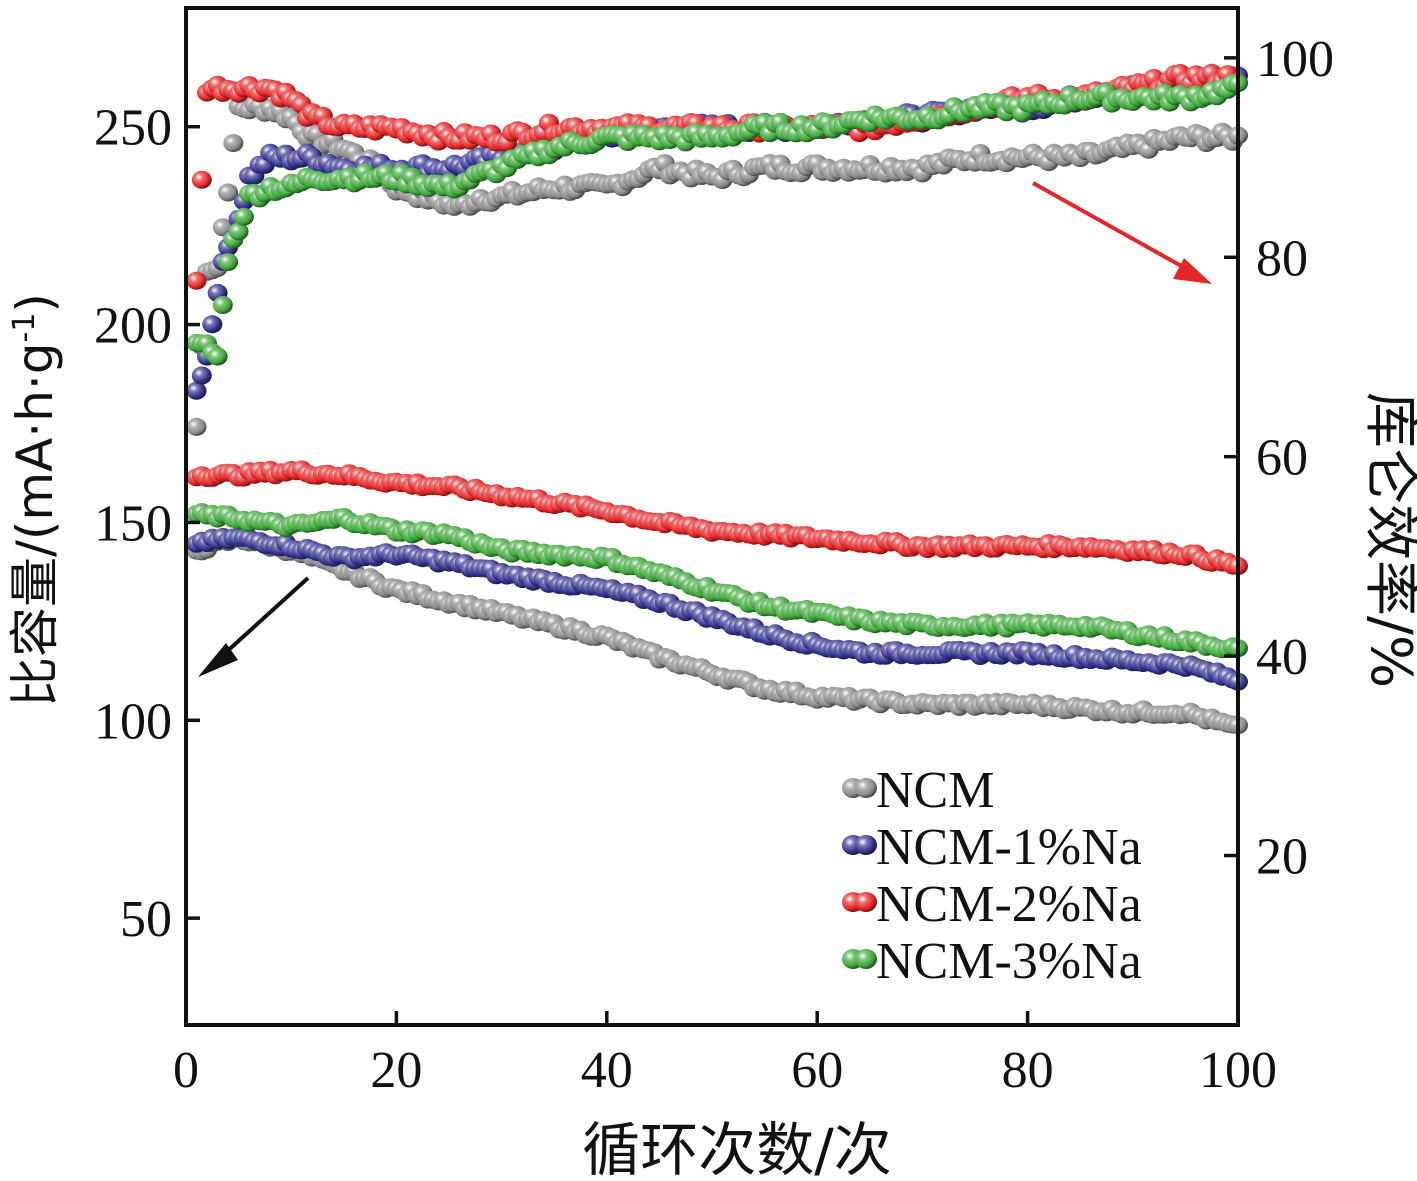  What do you see at coordinates (1295, 59) in the screenshot?
I see `right-y-tick-label: 100` at bounding box center [1295, 59].